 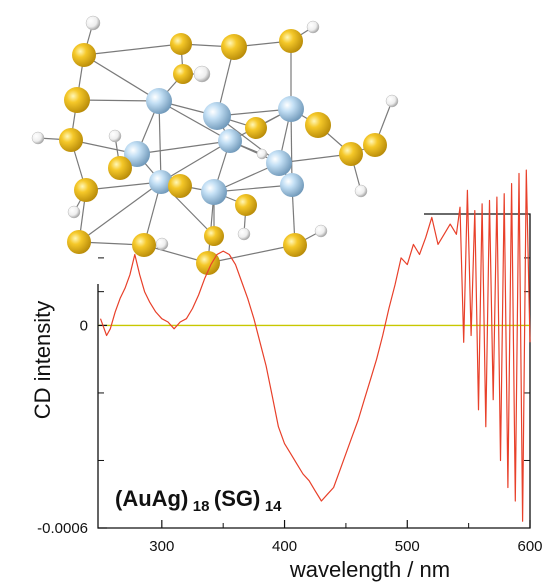 What do you see at coordinates (369, 569) in the screenshot?
I see `x-axis-title: wavelength / nm` at bounding box center [369, 569].